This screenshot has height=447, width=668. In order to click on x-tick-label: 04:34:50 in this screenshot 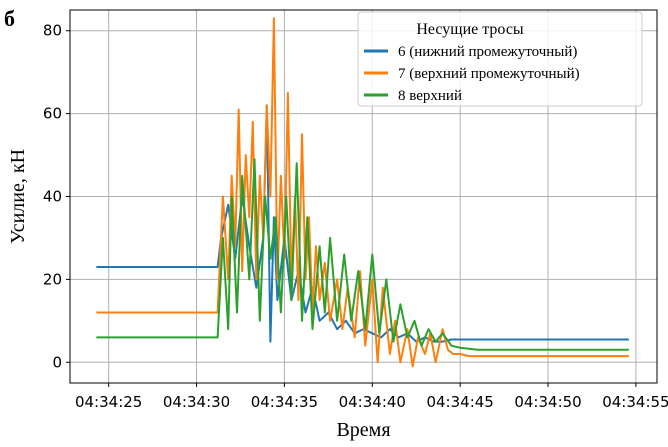, I will do `click(547, 402)`.